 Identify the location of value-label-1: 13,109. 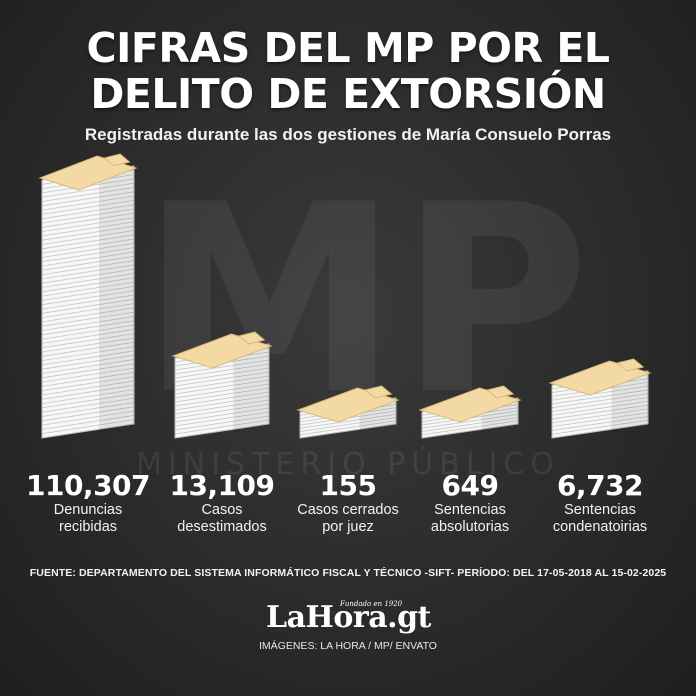
(222, 485).